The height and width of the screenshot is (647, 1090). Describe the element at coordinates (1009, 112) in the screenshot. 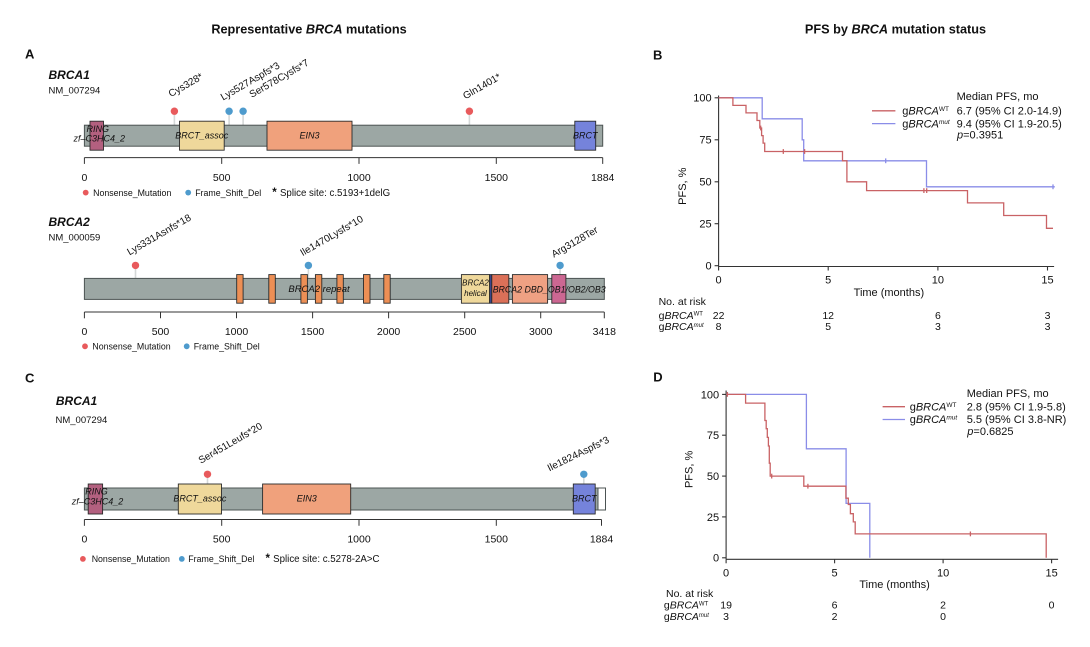

I see `svg-text: 6.7 (95% CI 2.0-14.9)` at that location.